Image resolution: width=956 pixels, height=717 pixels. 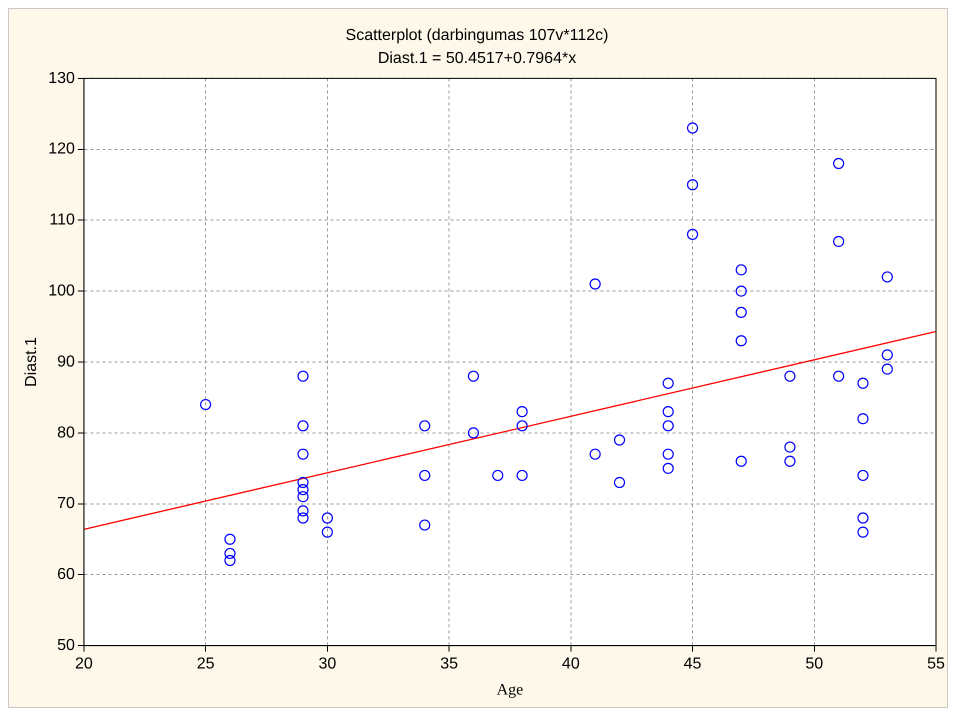 What do you see at coordinates (61, 78) in the screenshot?
I see `y-tick-label: 130` at bounding box center [61, 78].